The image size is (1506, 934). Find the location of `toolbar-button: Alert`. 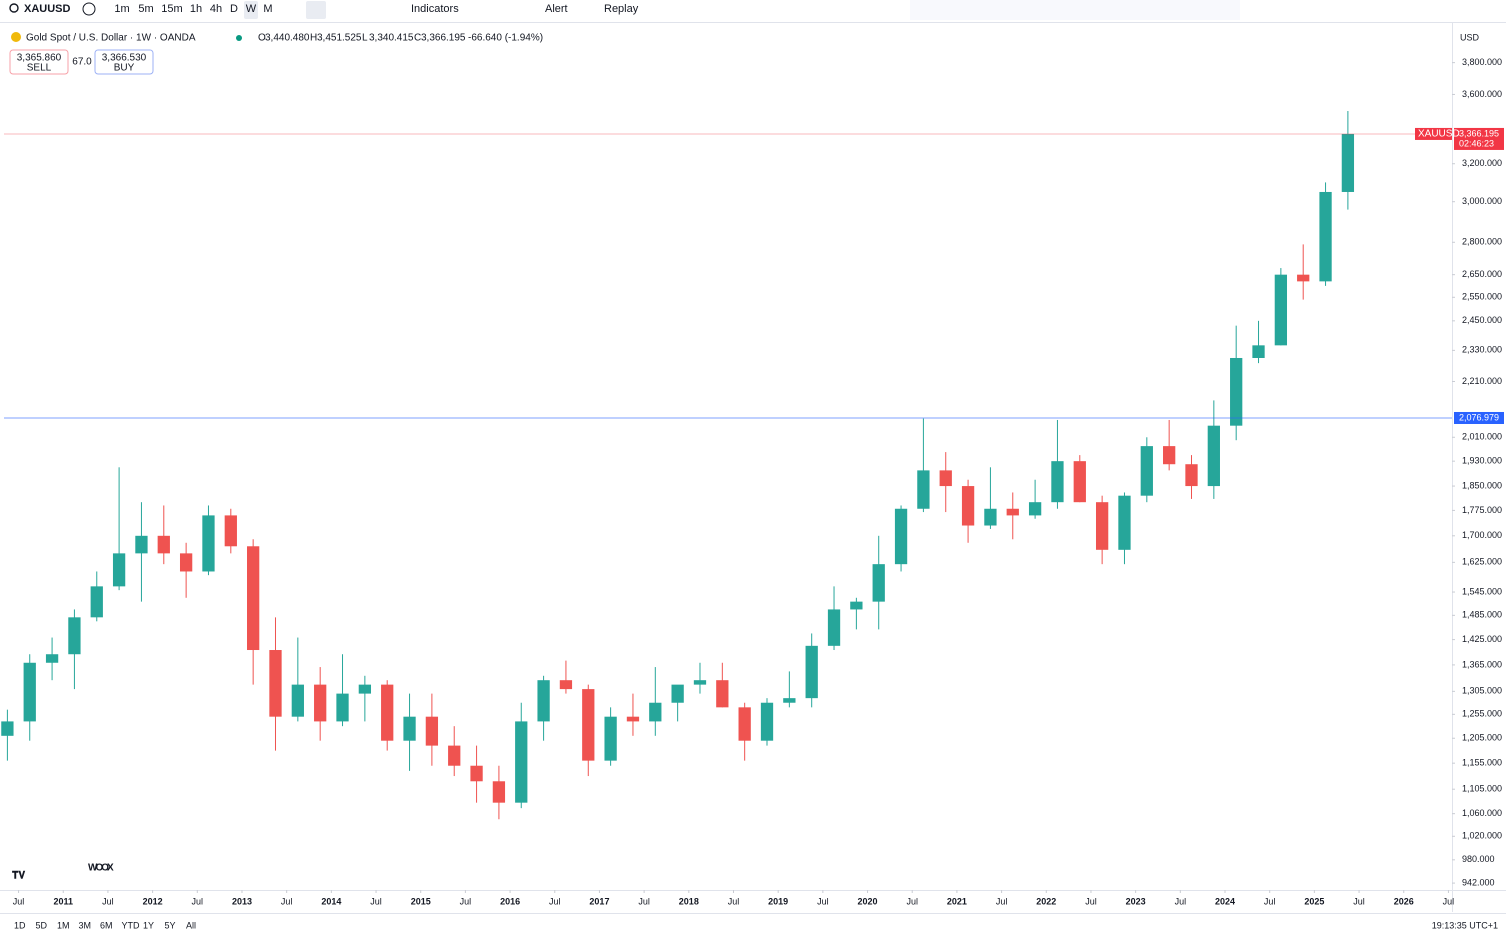

toolbar-button: Alert is located at coordinates (556, 9).